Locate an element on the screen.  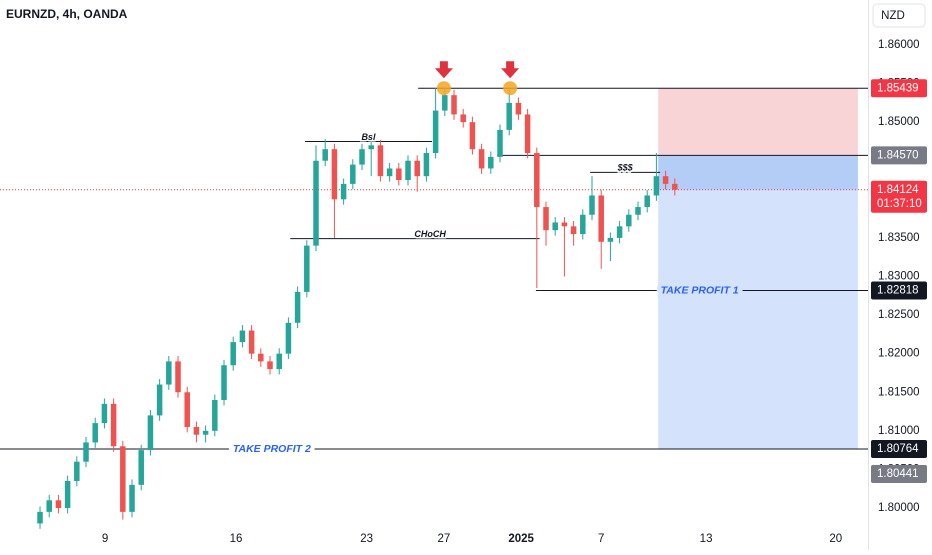
currency-button-frame is located at coordinates (899, 15).